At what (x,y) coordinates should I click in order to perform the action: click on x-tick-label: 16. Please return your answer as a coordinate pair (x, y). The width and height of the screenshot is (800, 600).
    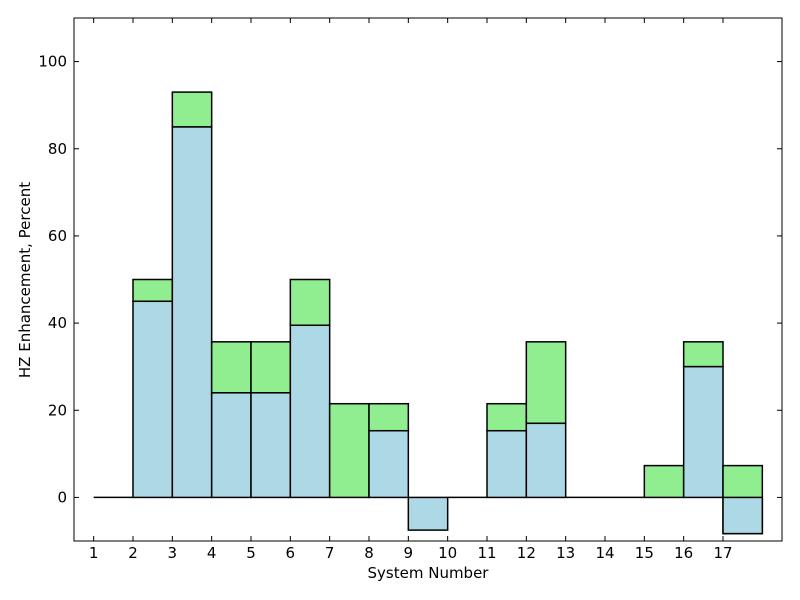
    Looking at the image, I should click on (683, 553).